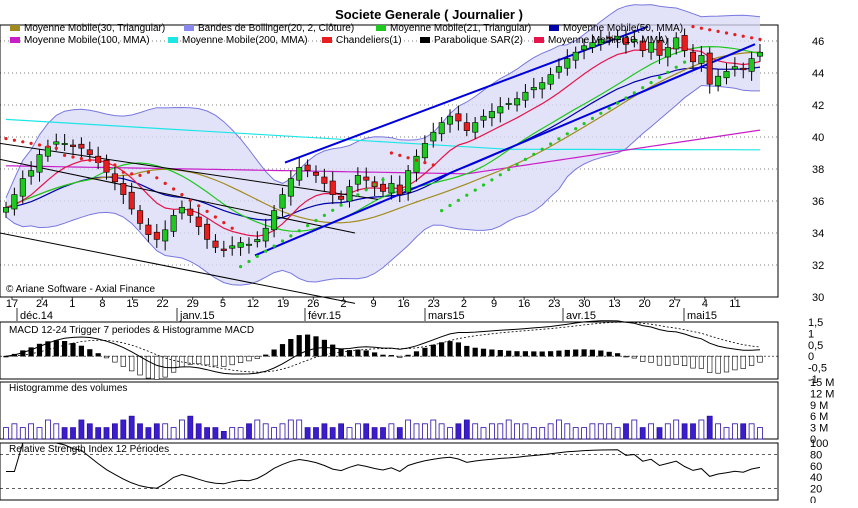 Image resolution: width=858 pixels, height=508 pixels. I want to click on macd-y-tick: 1, so click(811, 334).